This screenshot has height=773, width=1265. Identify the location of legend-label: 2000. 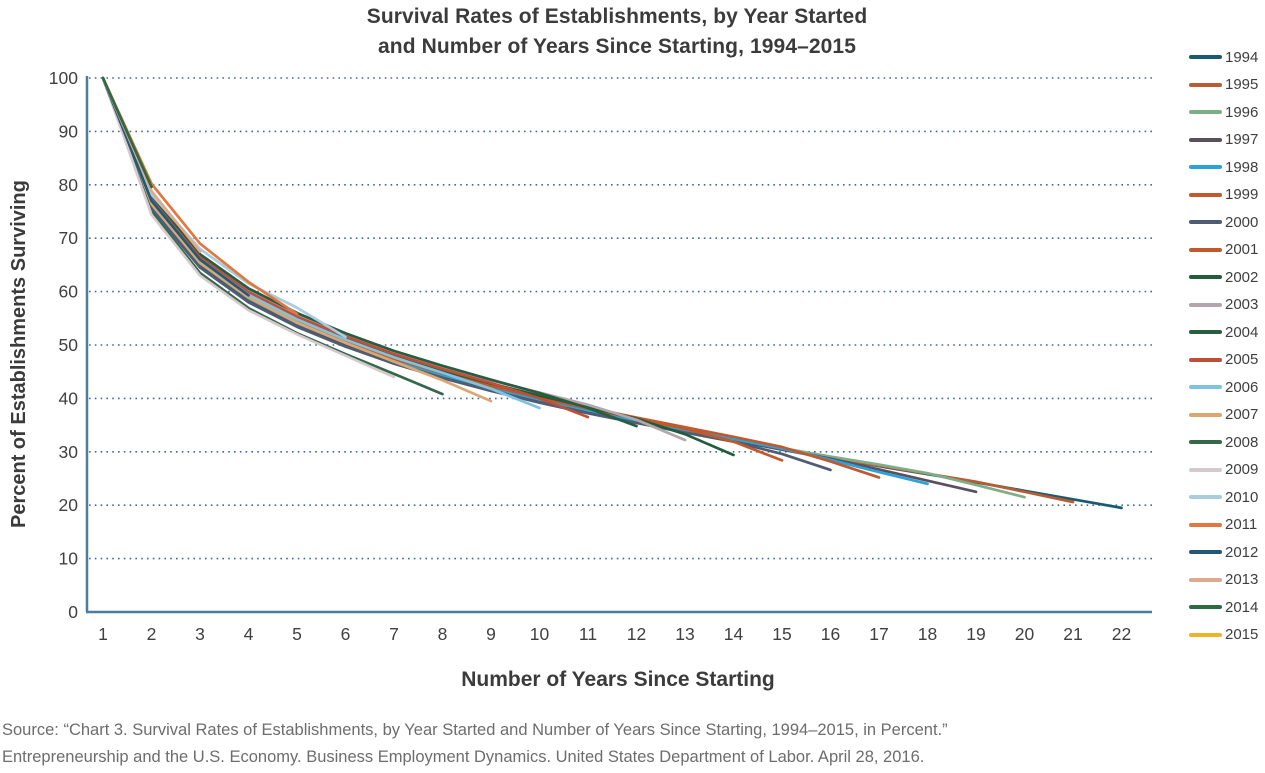
(1242, 222).